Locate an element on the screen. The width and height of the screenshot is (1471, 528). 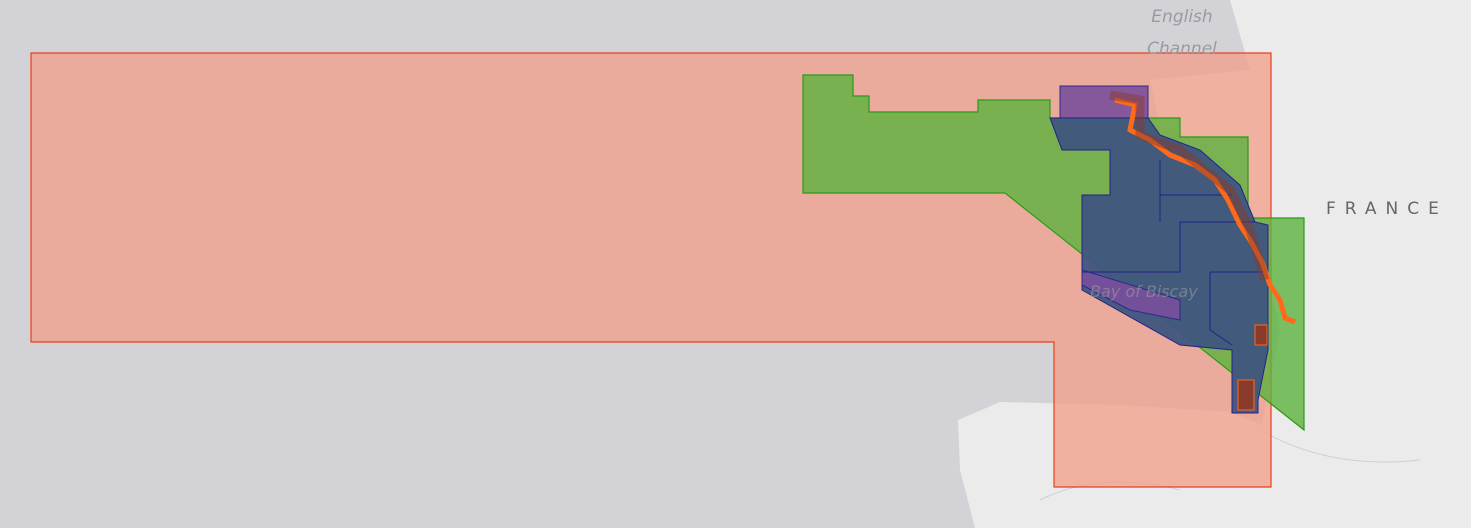
zone-blue is located at coordinates (1159, 265).